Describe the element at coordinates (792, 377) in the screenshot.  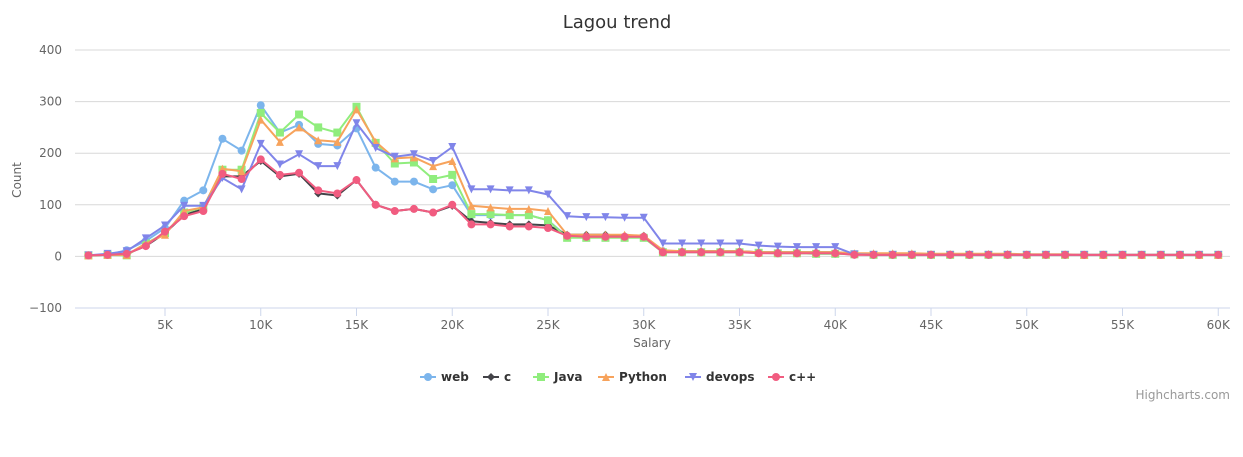
I see `legend-item-cpp: c++` at that location.